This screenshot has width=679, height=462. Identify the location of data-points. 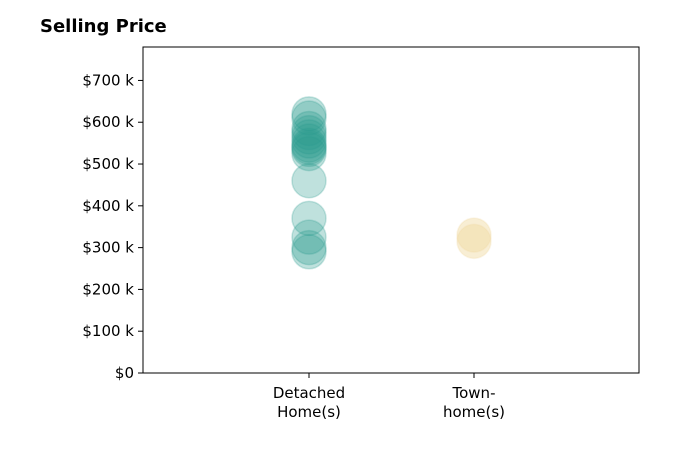
(391, 183).